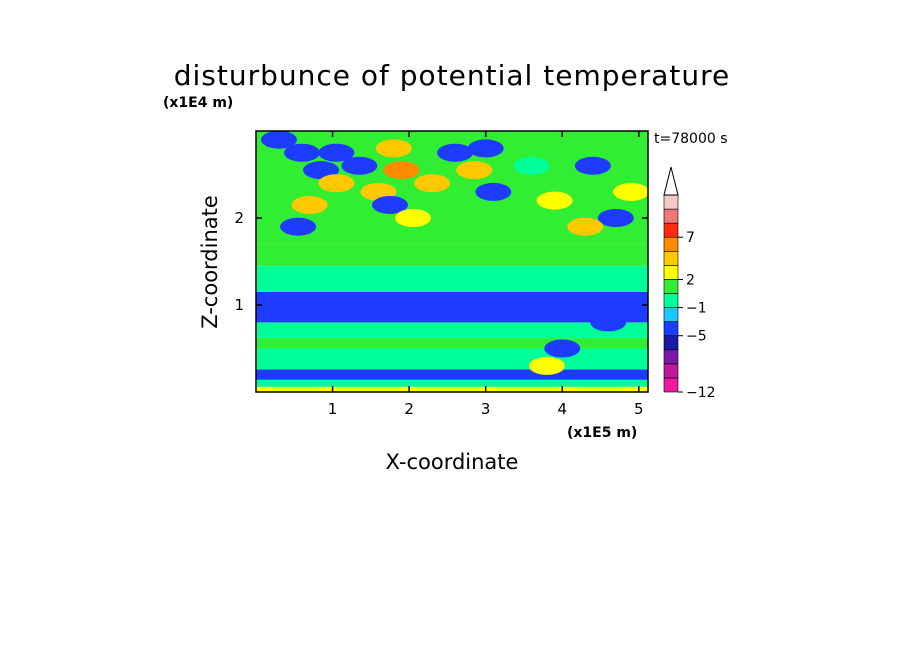  Describe the element at coordinates (409, 409) in the screenshot. I see `x-tick-label-1: 2` at that location.